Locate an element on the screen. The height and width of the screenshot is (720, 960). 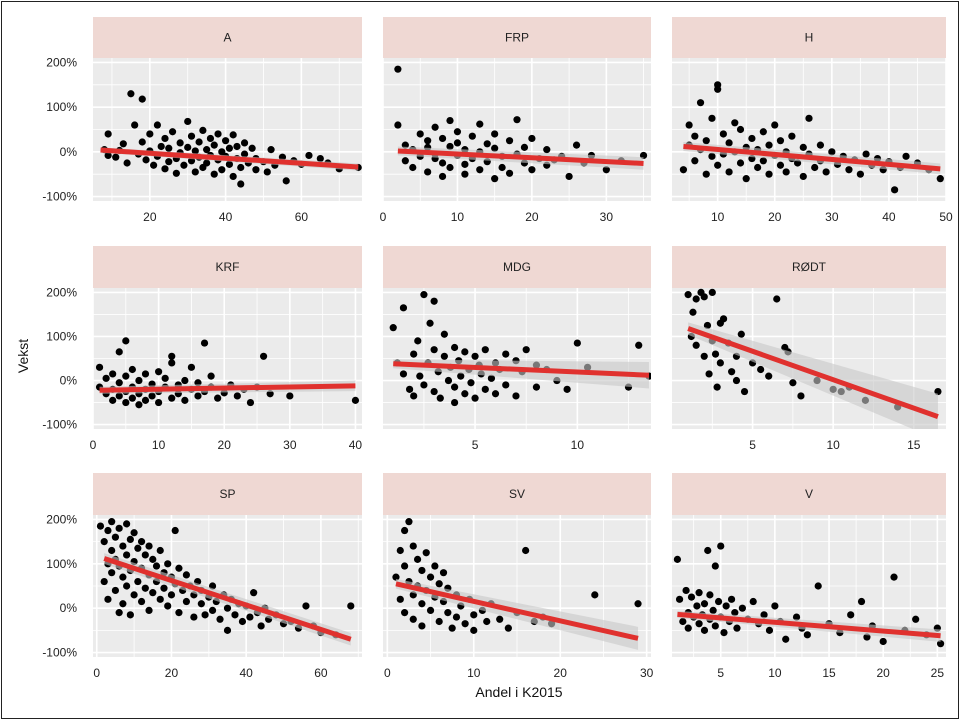
panel-a: A -100% 0% 100% 200% 20 40 60 is located at coordinates (202, 120).